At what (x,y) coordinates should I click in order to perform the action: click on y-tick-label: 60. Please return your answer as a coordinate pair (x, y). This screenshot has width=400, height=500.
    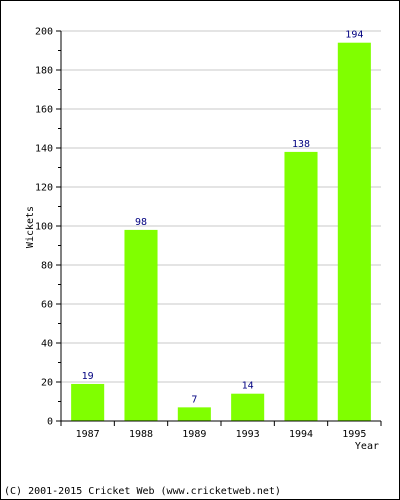
    Looking at the image, I should click on (47, 305).